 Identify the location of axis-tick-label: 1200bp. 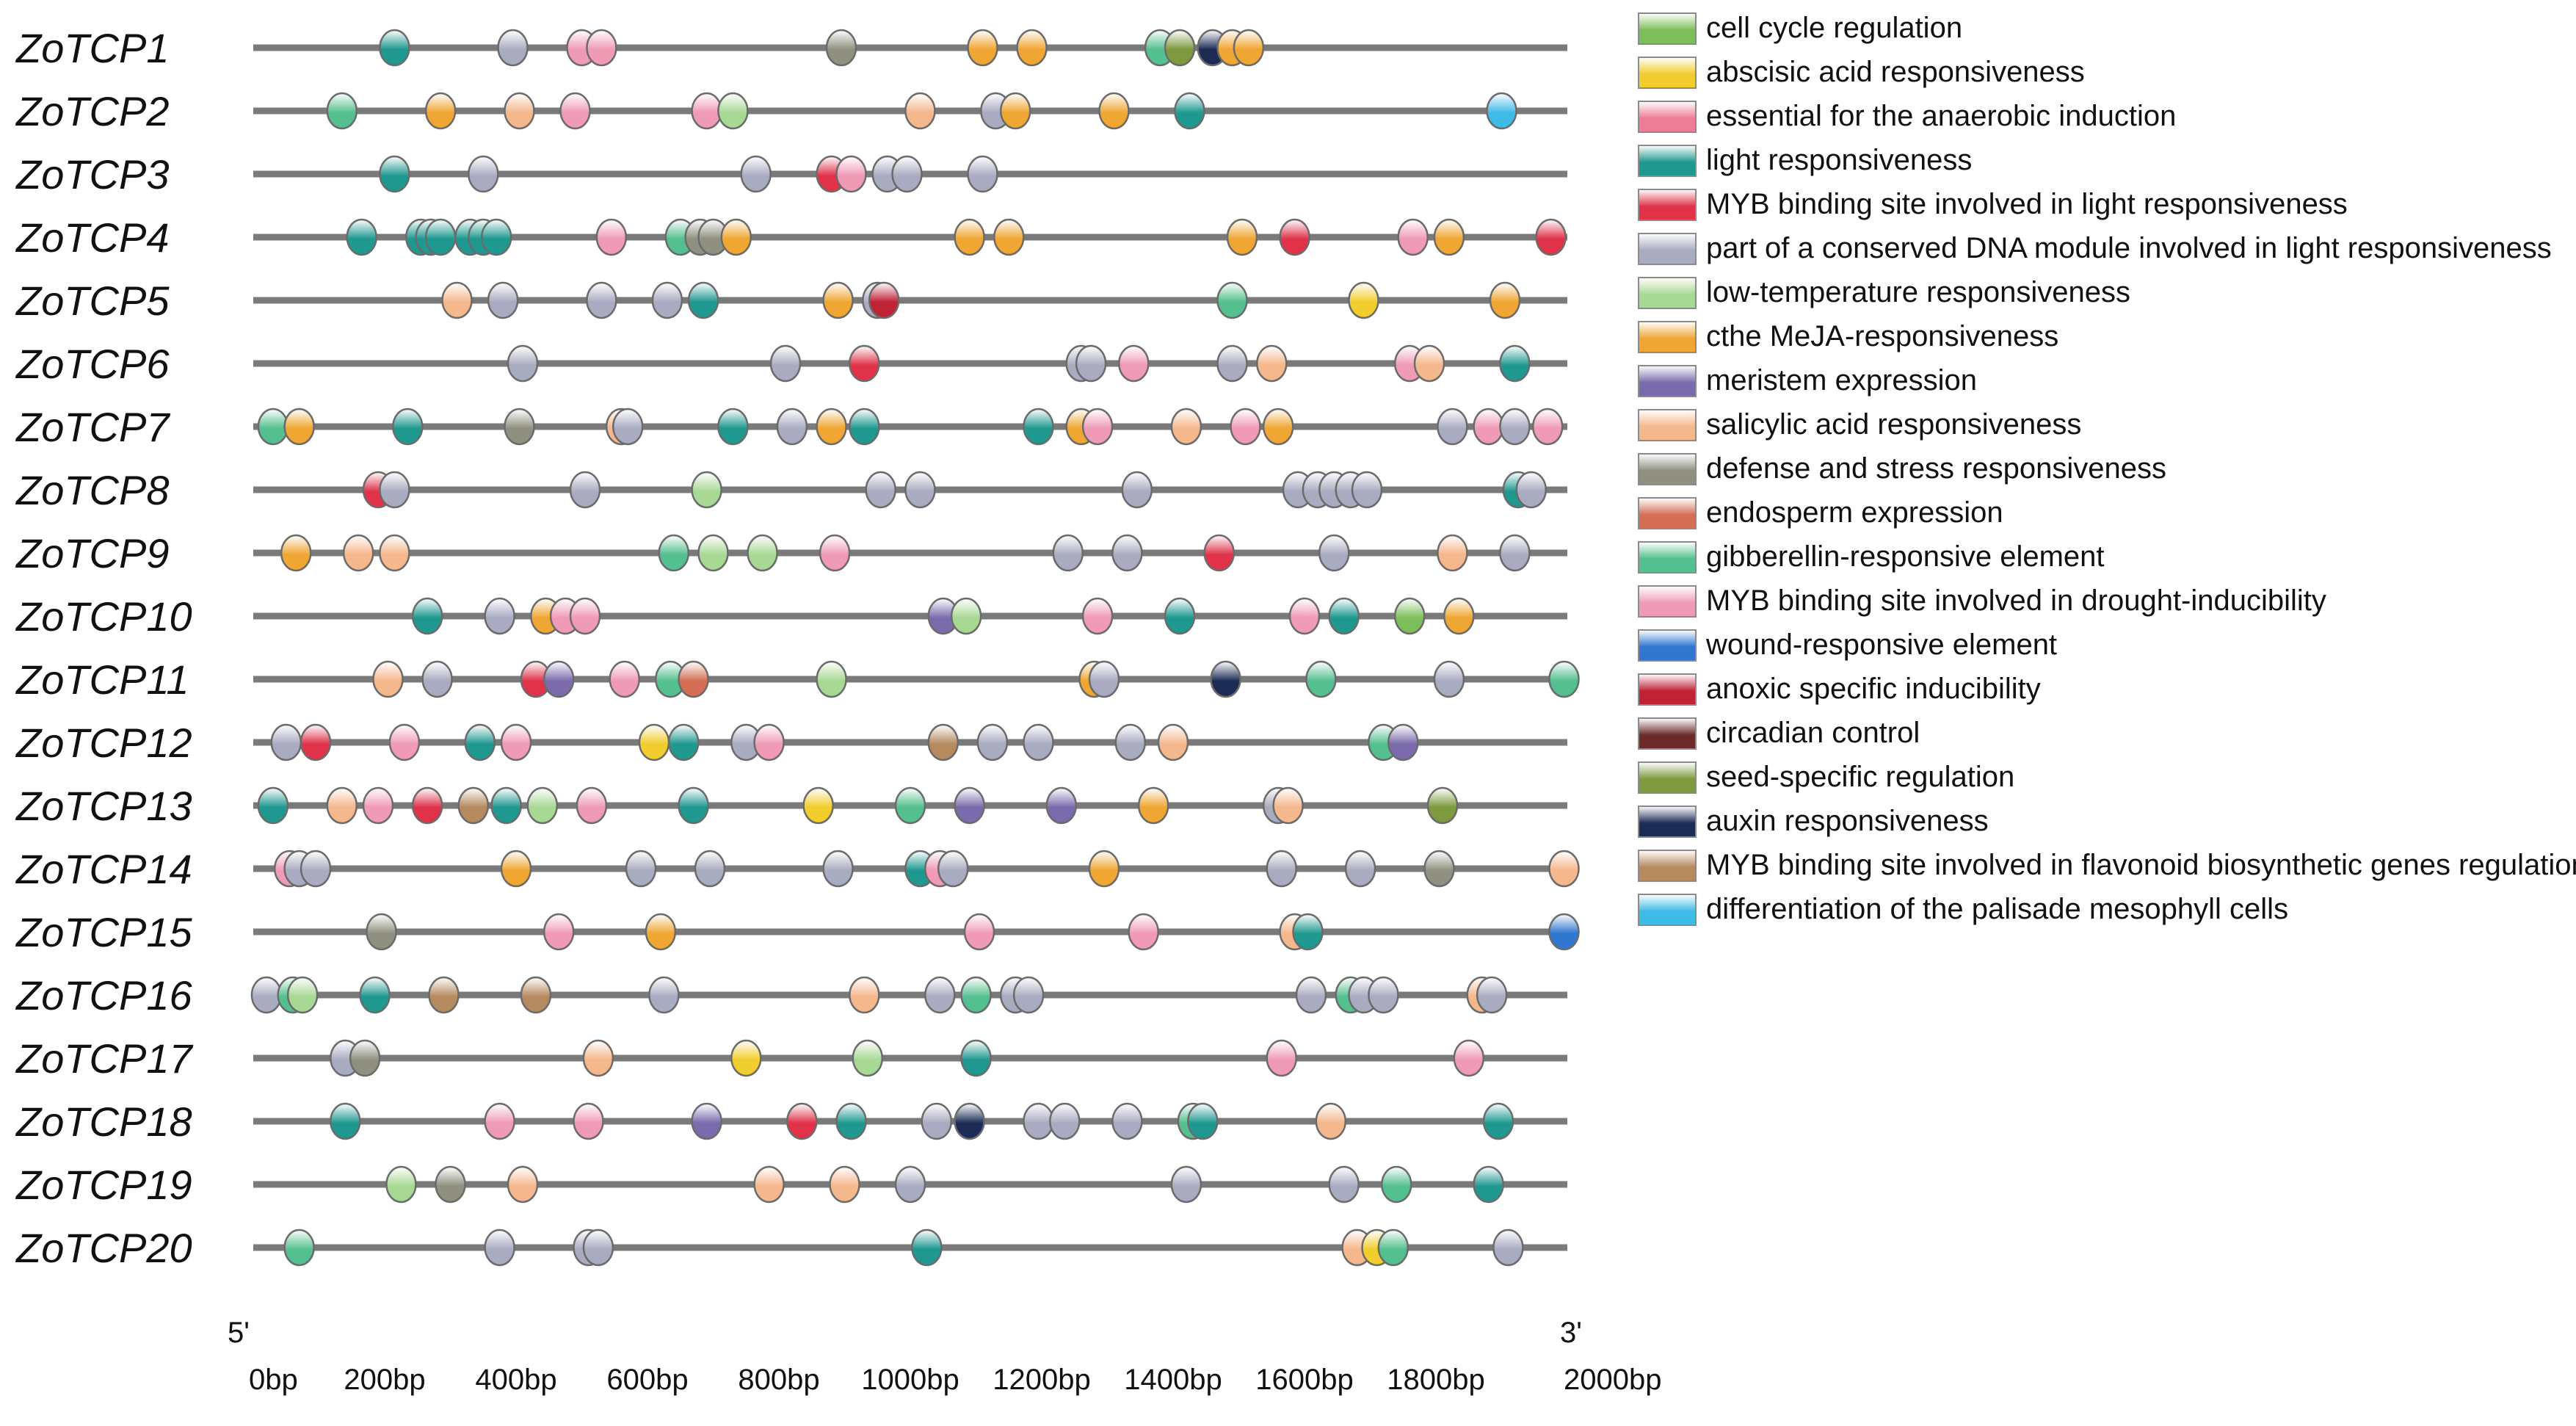
(1041, 1380).